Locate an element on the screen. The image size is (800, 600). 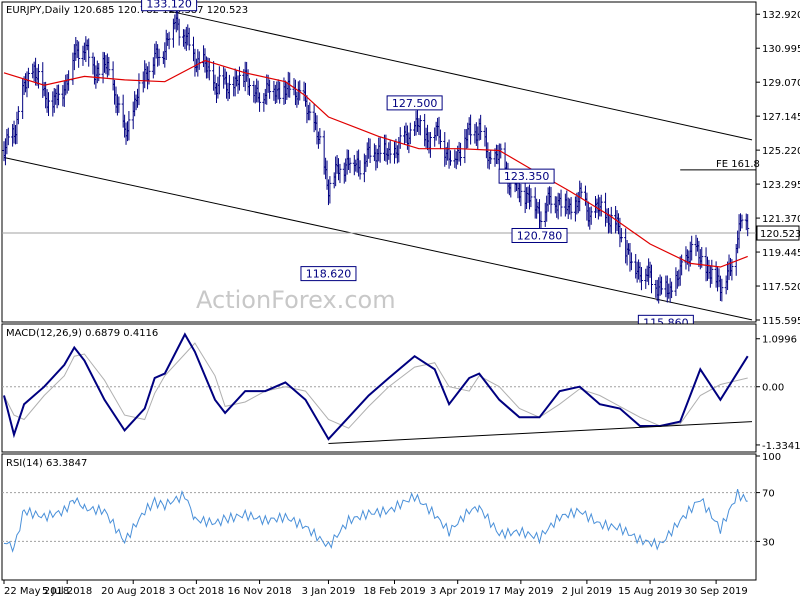
macd-panel-title: MACD(12,26,9) 0.6879 0.4116 is located at coordinates (82, 333).